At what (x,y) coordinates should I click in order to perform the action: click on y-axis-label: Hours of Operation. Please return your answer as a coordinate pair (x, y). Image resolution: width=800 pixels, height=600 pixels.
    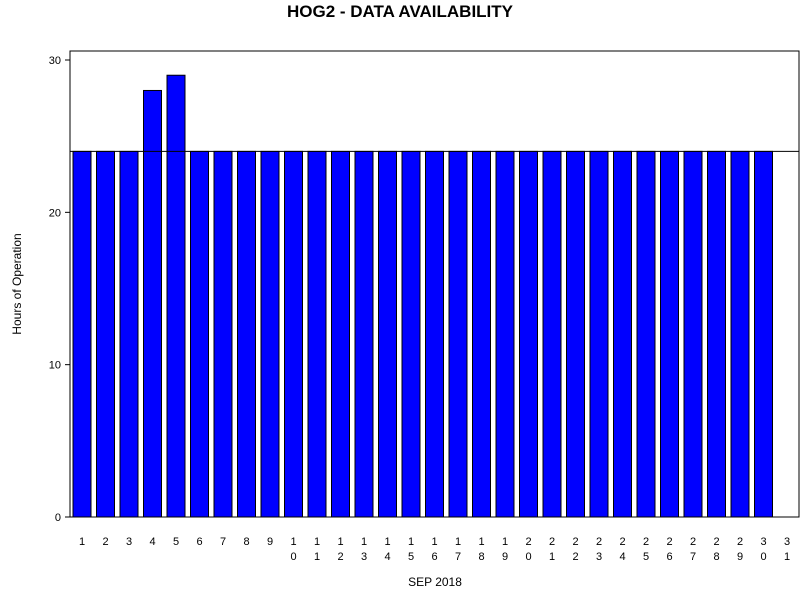
    Looking at the image, I should click on (17, 283).